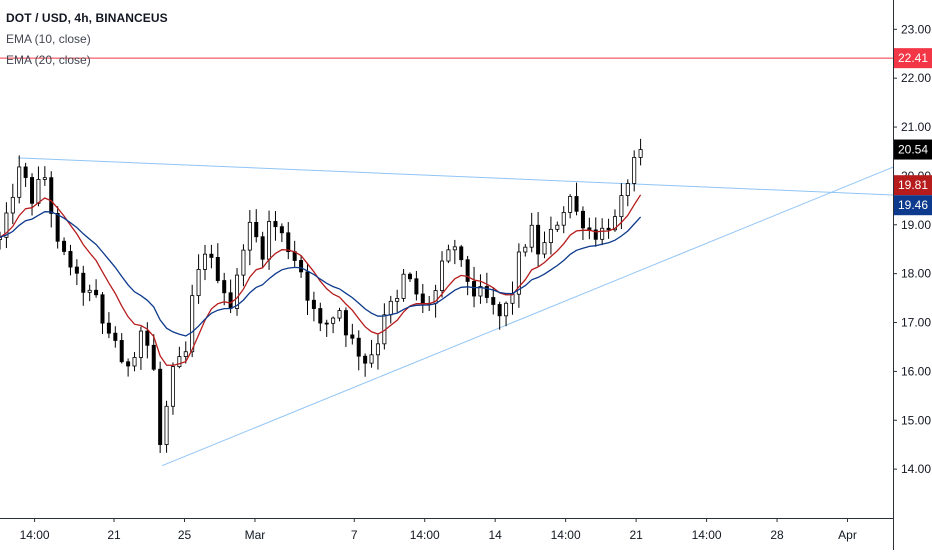  What do you see at coordinates (455, 176) in the screenshot?
I see `upper-trendline` at bounding box center [455, 176].